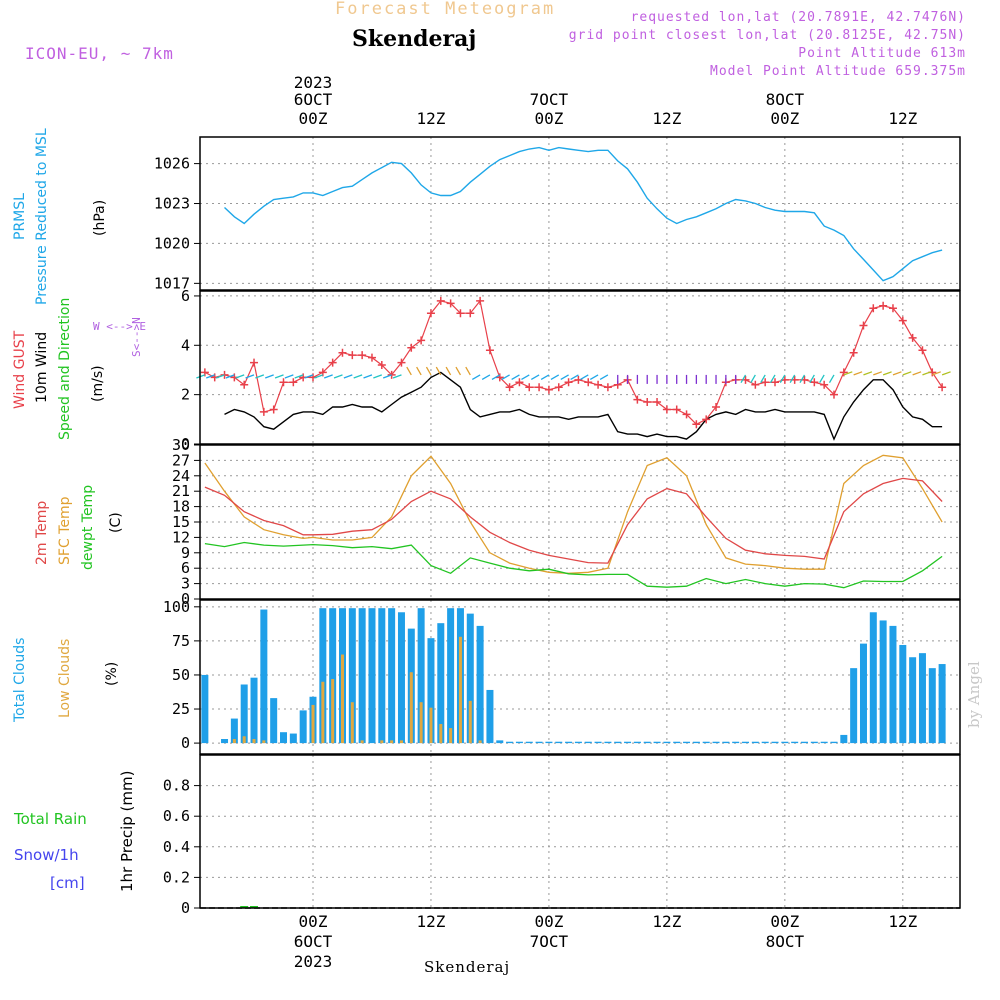 This screenshot has height=1000, width=1000. I want to click on top-day-label: 6OCT, so click(313, 99).